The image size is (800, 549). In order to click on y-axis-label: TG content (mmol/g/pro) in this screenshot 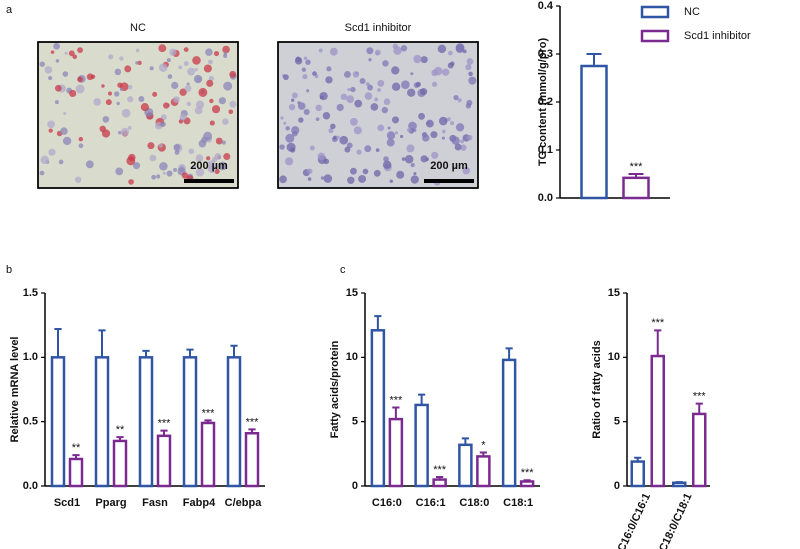, I will do `click(543, 102)`.